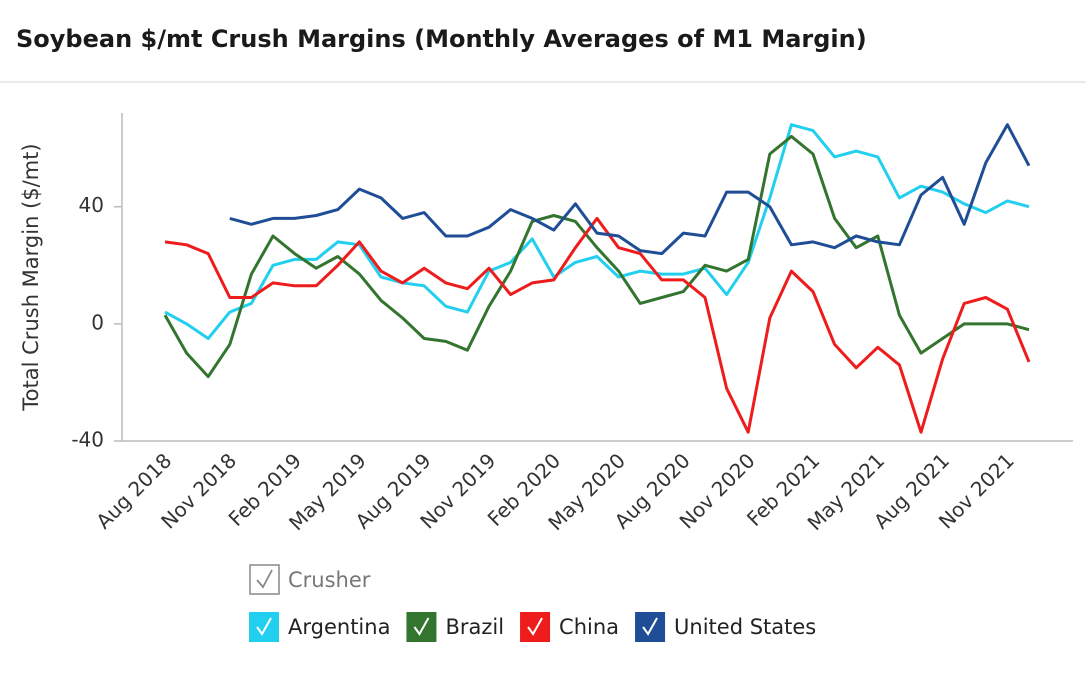 The width and height of the screenshot is (1086, 677). Describe the element at coordinates (339, 627) in the screenshot. I see `legend-label: Argentina` at that location.